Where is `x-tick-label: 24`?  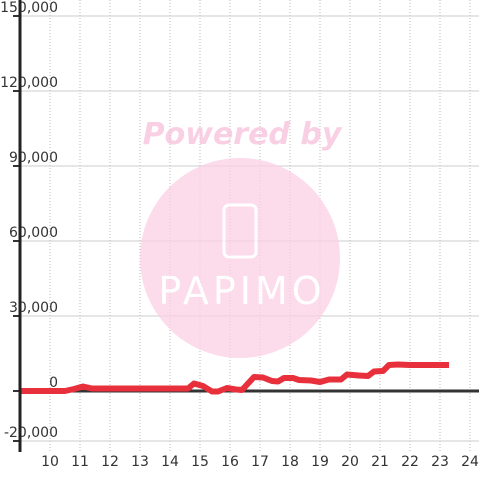
x-tick-label: 24 is located at coordinates (470, 462).